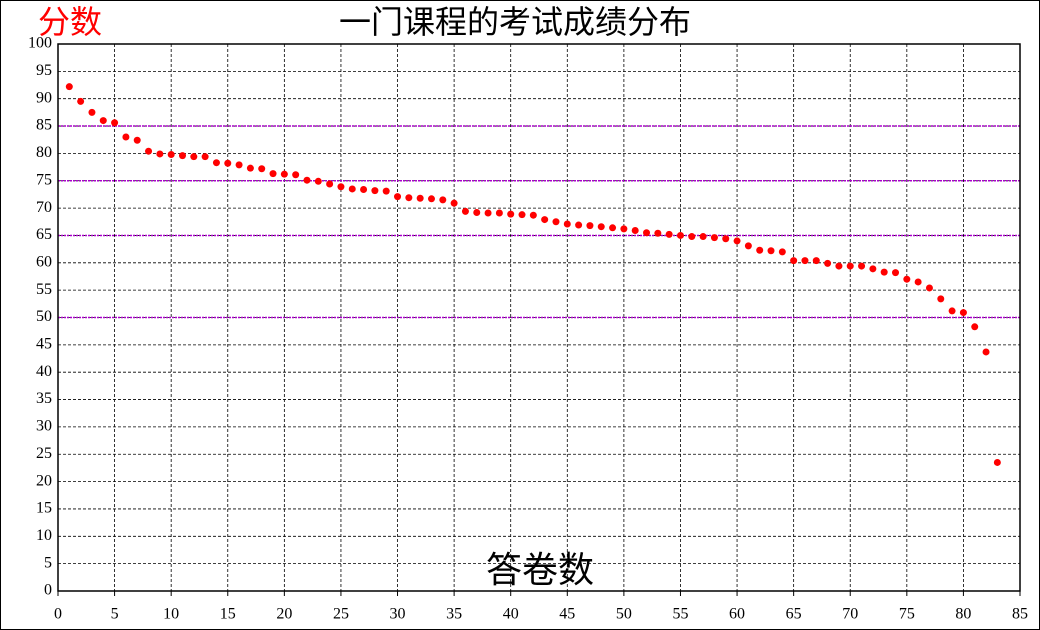 Image resolution: width=1040 pixels, height=630 pixels. Describe the element at coordinates (171, 614) in the screenshot. I see `x-tick-label: 10` at that location.